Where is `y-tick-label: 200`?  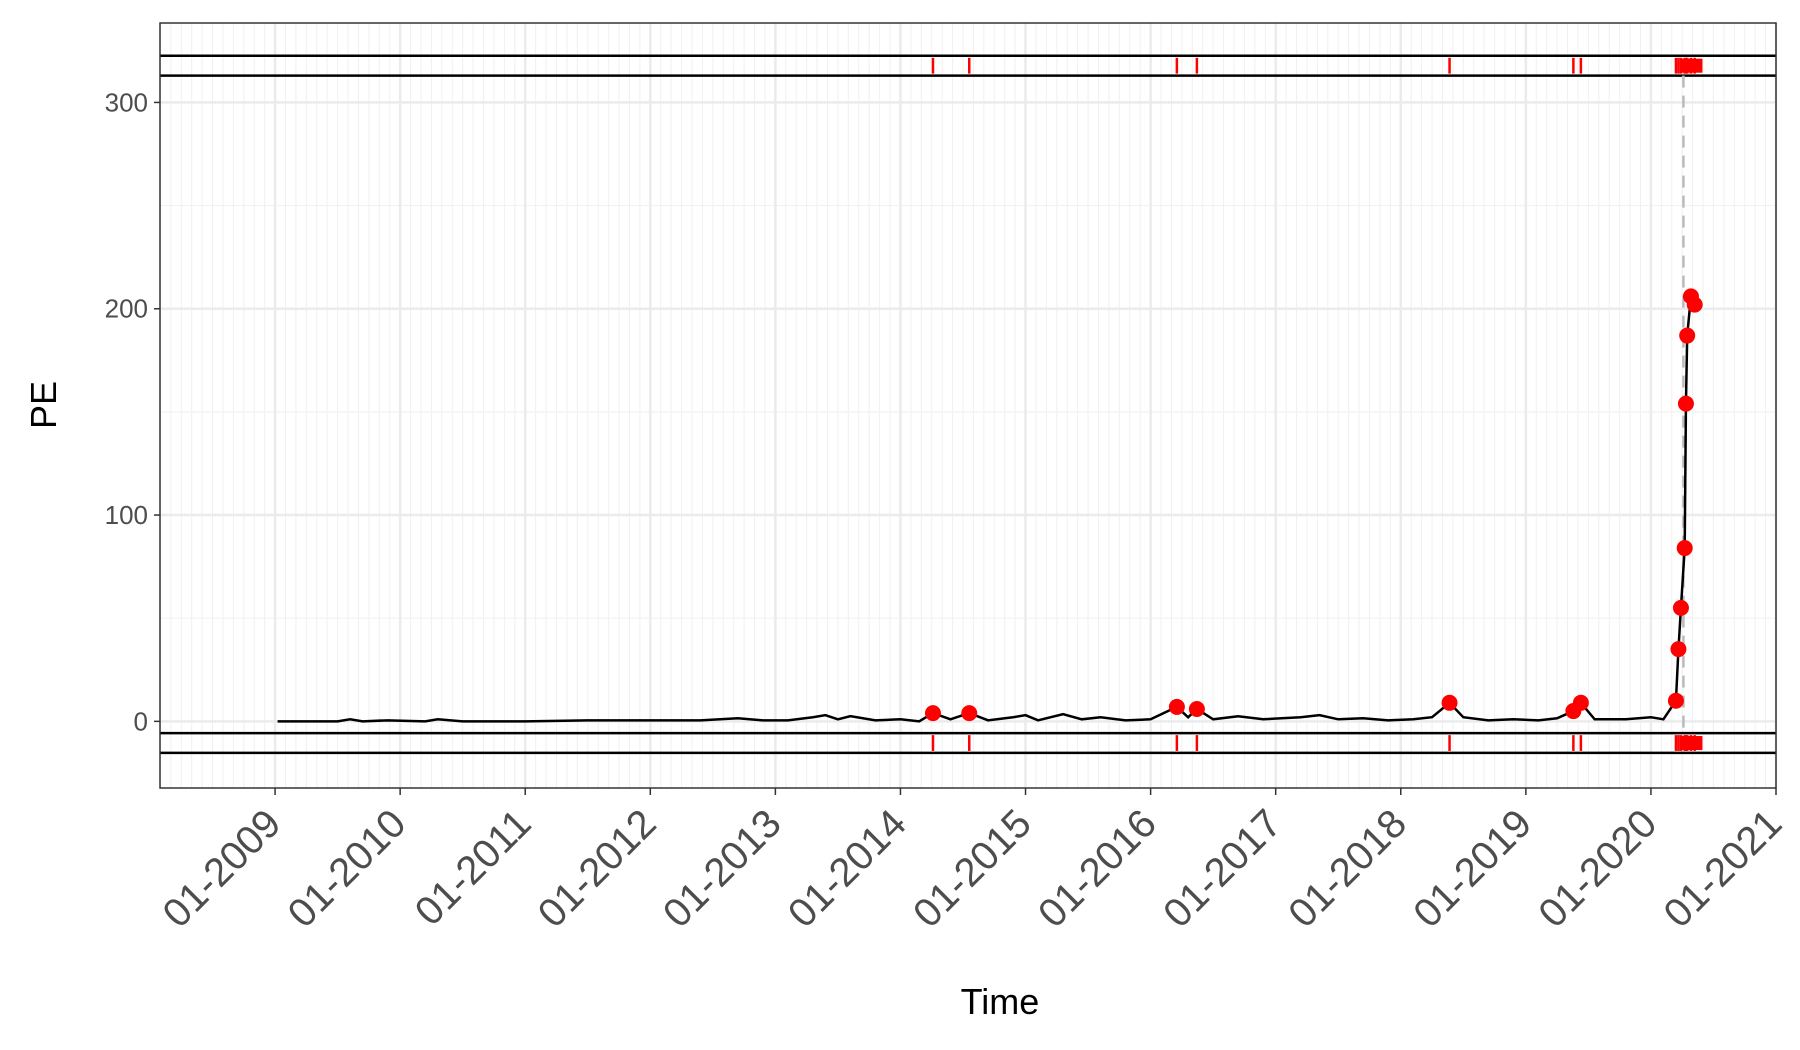 y-tick-label: 200 is located at coordinates (126, 309).